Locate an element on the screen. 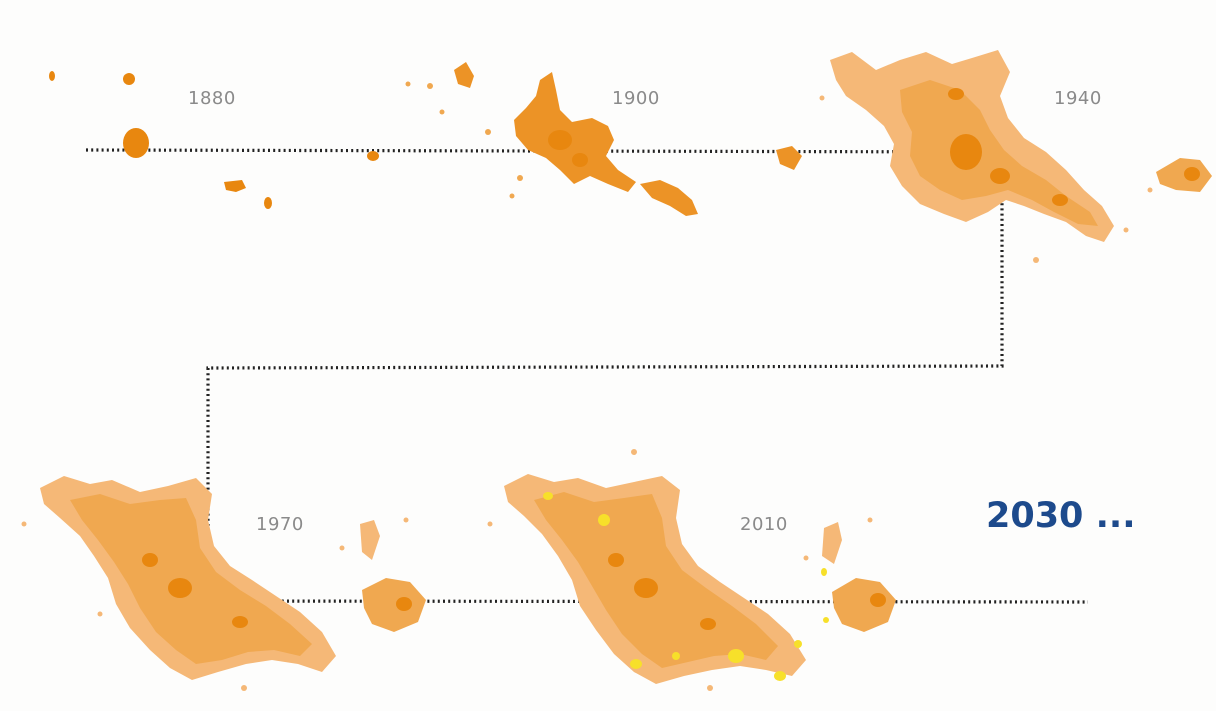 Image resolution: width=1216 pixels, height=711 pixels. year-label-1940: 1940 is located at coordinates (1078, 98).